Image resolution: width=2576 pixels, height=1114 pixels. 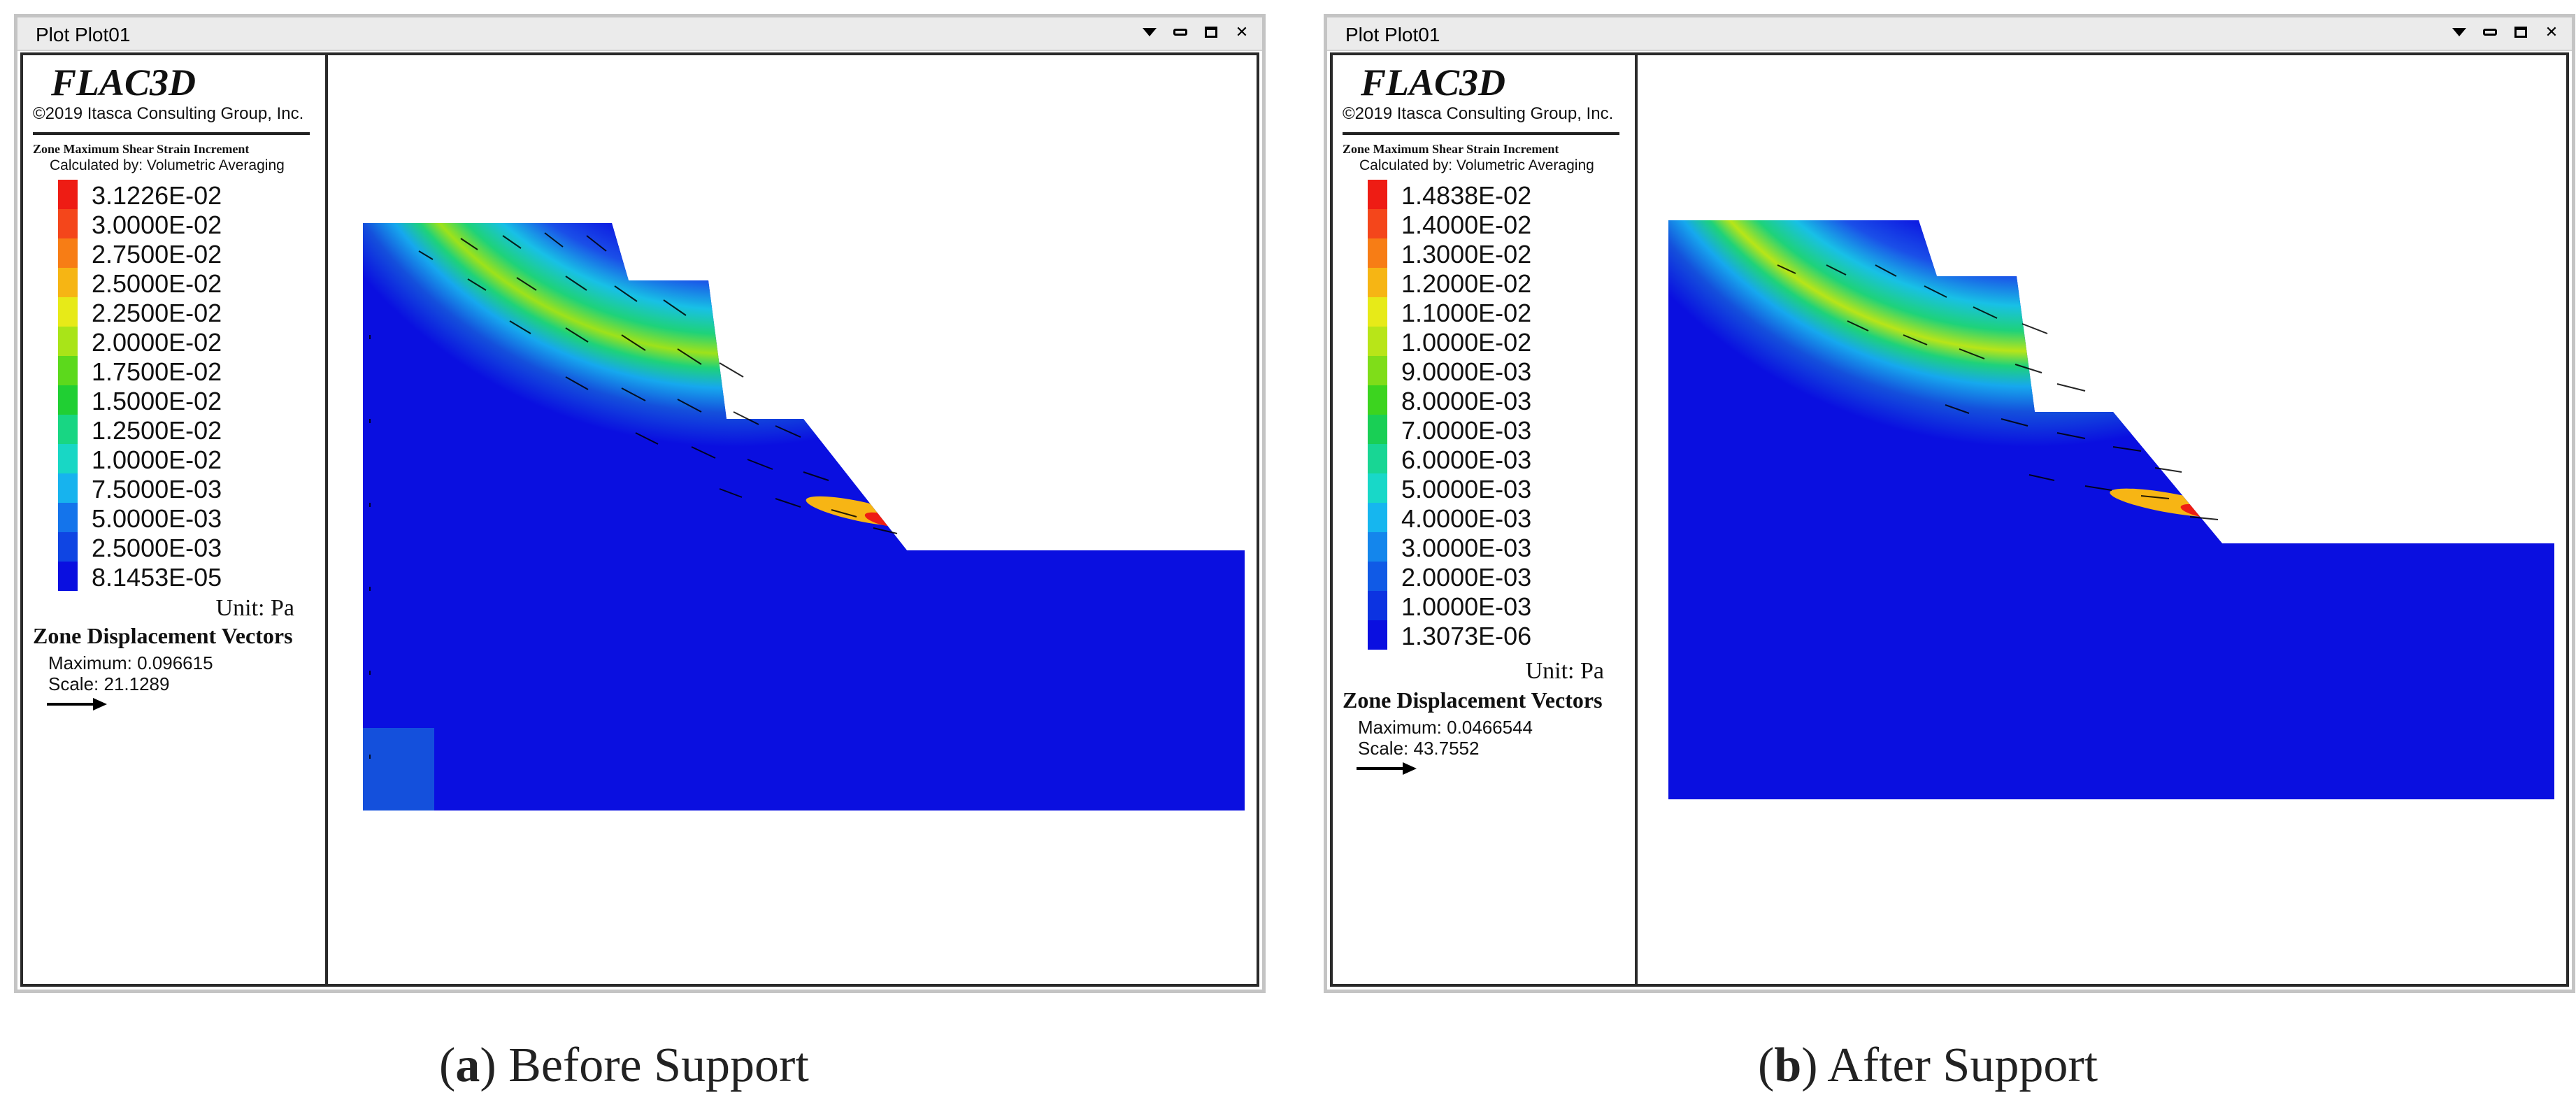 What do you see at coordinates (157, 548) in the screenshot?
I see `scale-label: 2.5000E-03` at bounding box center [157, 548].